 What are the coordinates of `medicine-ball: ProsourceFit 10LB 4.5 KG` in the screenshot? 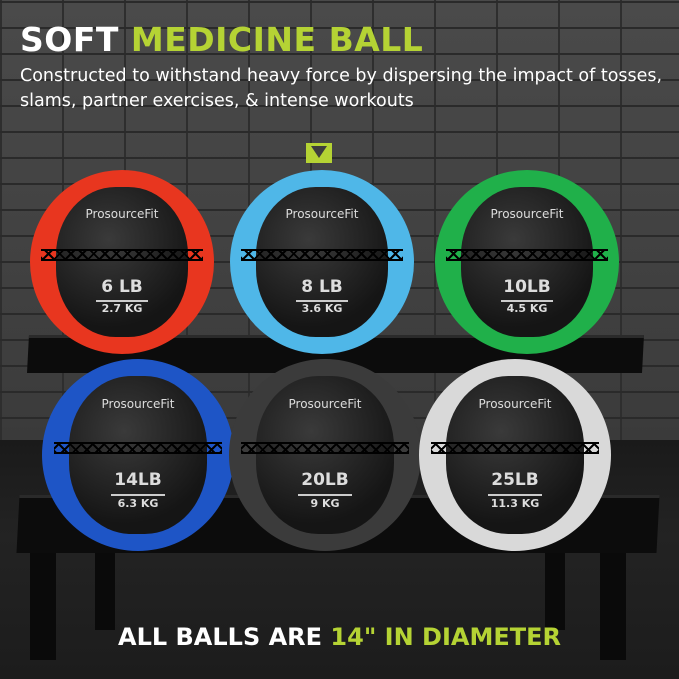 It's located at (527, 262).